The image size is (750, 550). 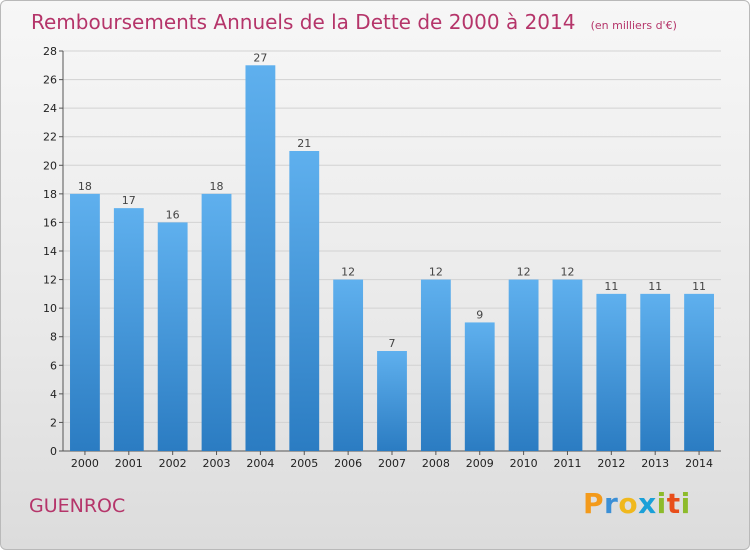 I want to click on value-label: 17, so click(x=129, y=200).